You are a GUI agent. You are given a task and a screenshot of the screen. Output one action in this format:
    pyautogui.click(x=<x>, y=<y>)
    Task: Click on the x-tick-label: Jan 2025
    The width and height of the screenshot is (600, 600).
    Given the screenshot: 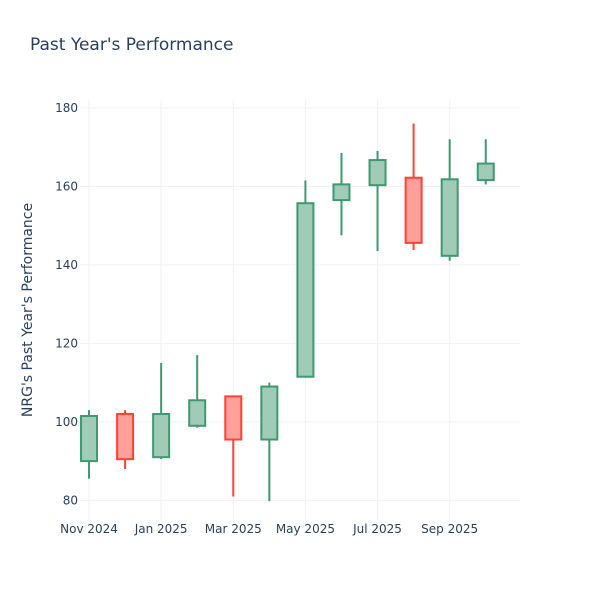 What is the action you would take?
    pyautogui.click(x=161, y=529)
    